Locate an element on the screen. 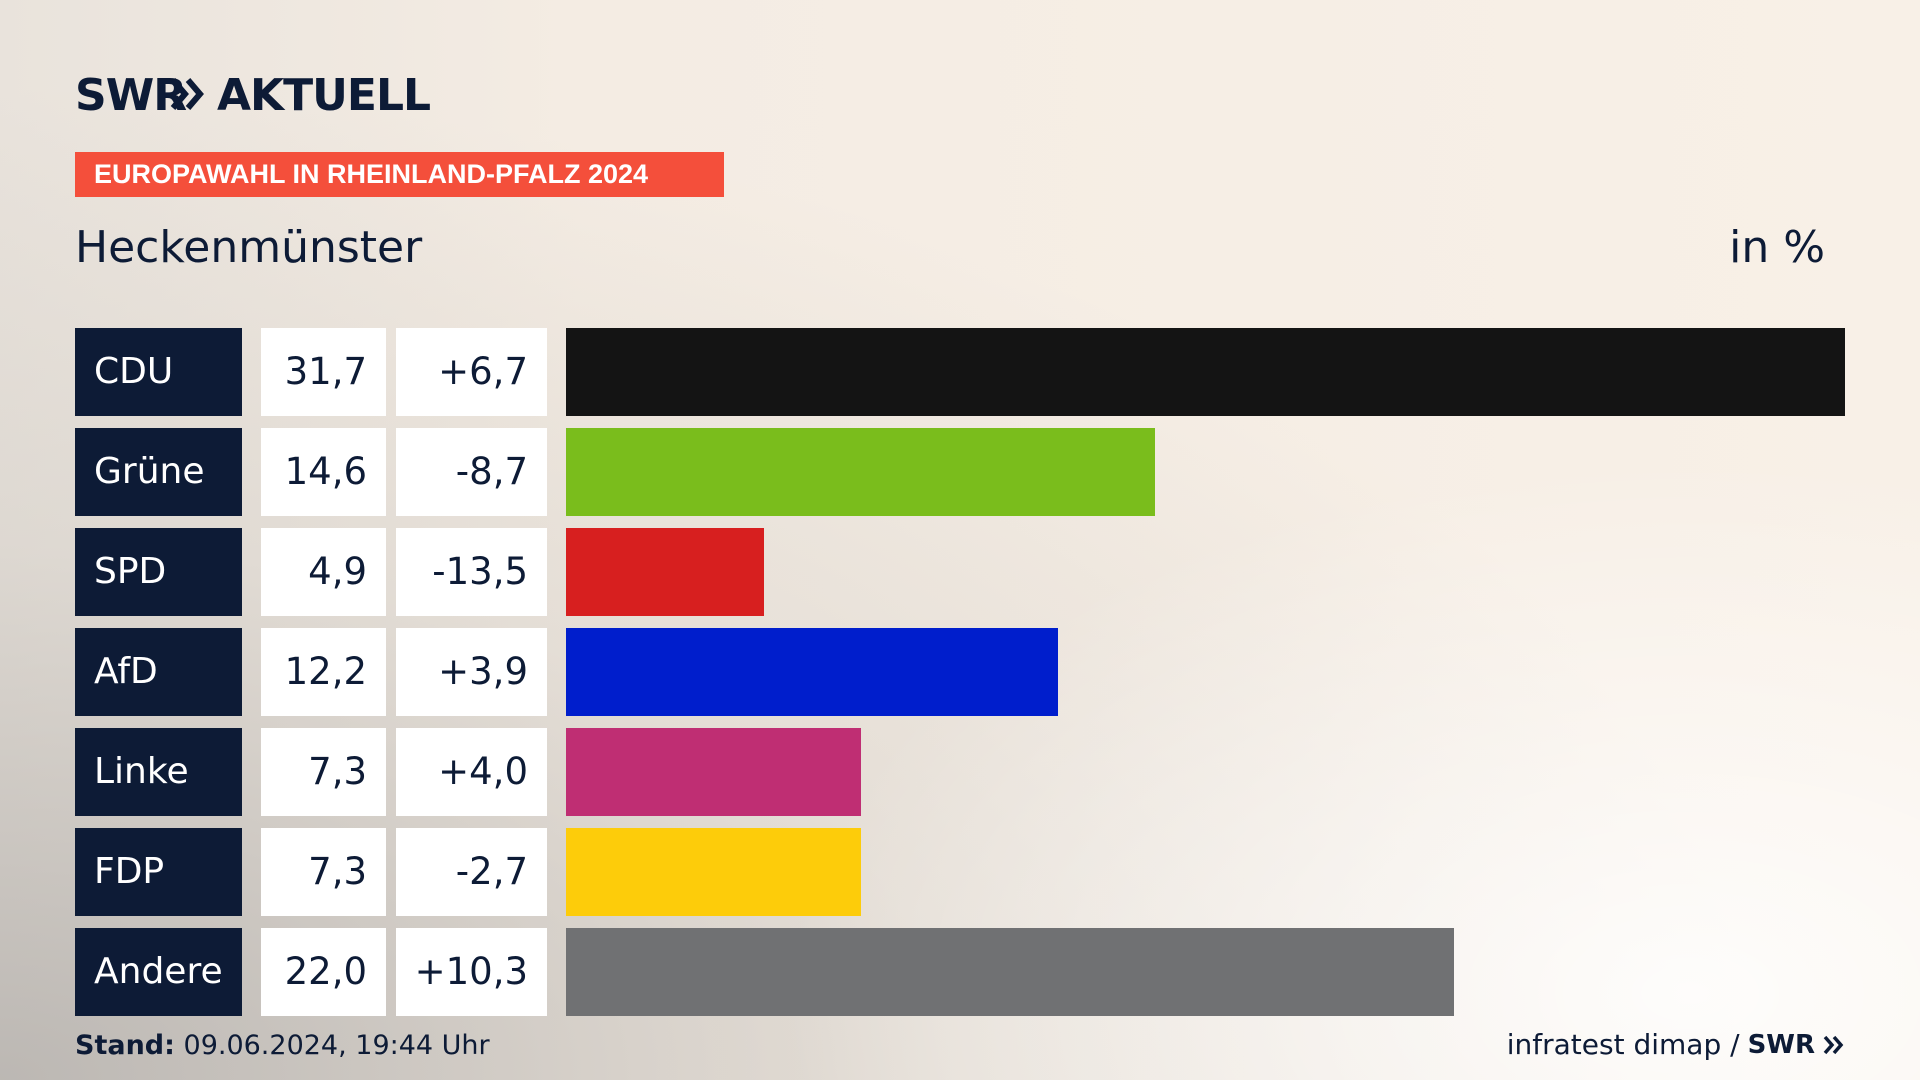 The height and width of the screenshot is (1080, 1920). footer-swr-brand: SWR is located at coordinates (1781, 1044).